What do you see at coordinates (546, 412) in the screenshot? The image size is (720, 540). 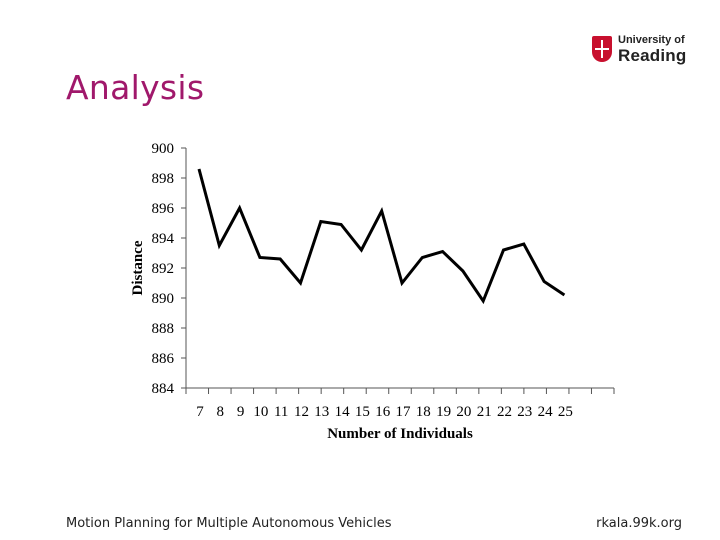 I see `x-tick-label: 24` at bounding box center [546, 412].